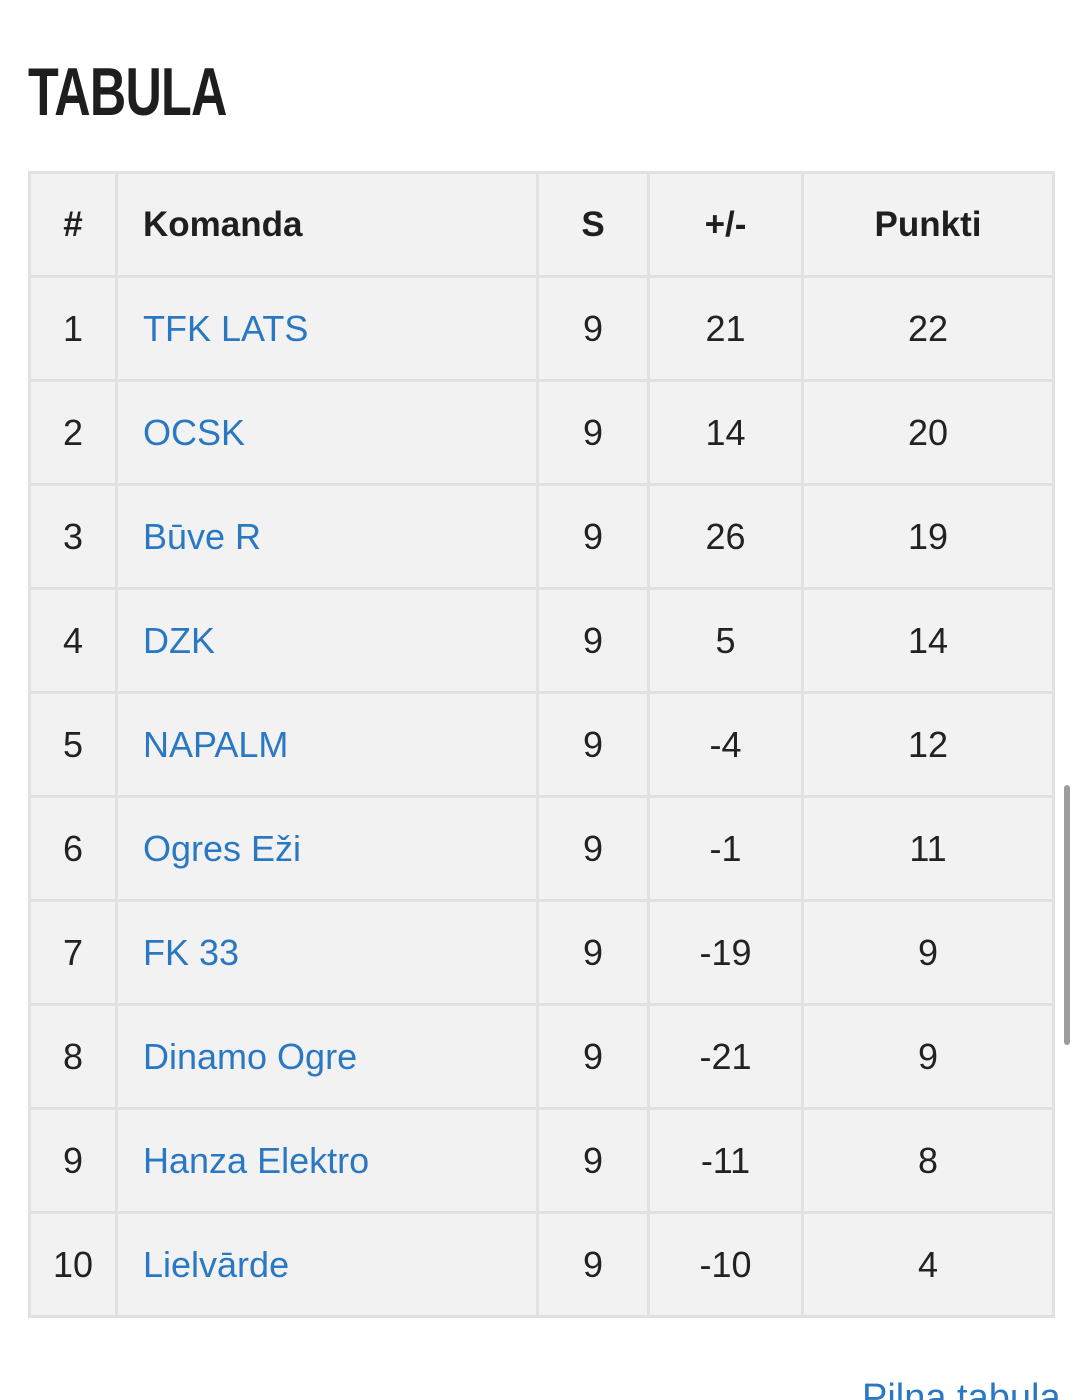  Describe the element at coordinates (250, 1056) in the screenshot. I see `team-link: Dinamo Ogre` at that location.